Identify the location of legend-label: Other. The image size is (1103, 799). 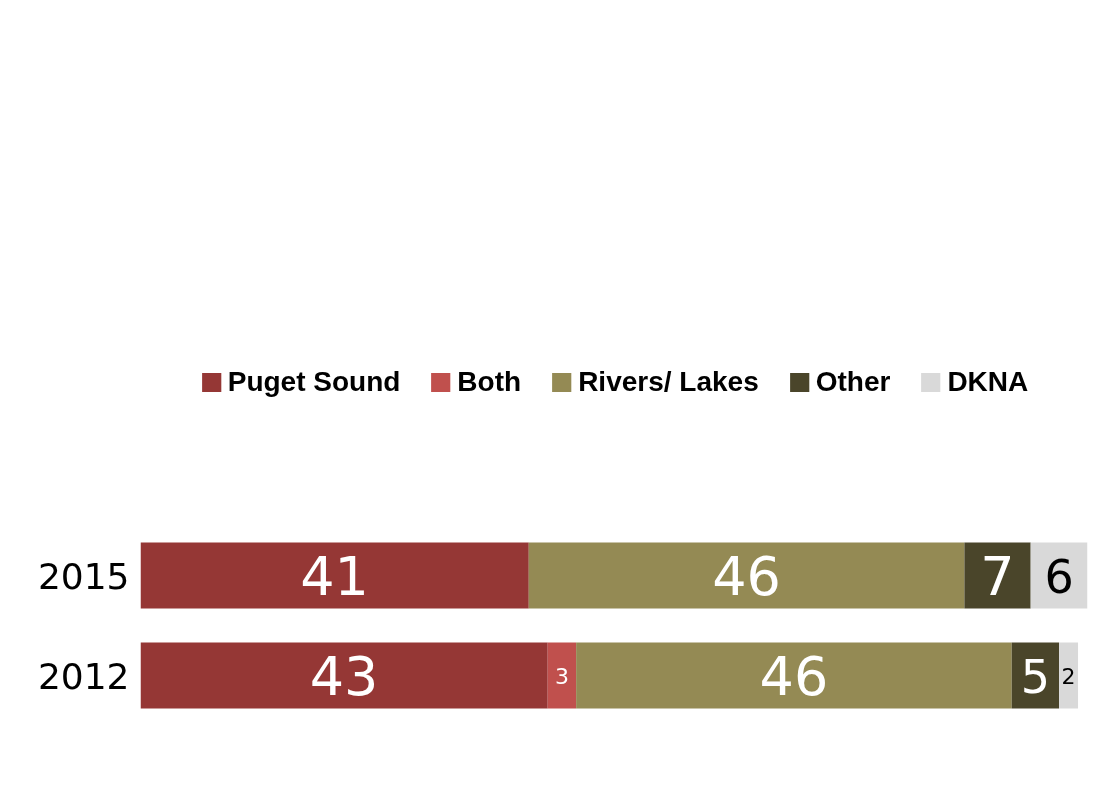
(853, 382).